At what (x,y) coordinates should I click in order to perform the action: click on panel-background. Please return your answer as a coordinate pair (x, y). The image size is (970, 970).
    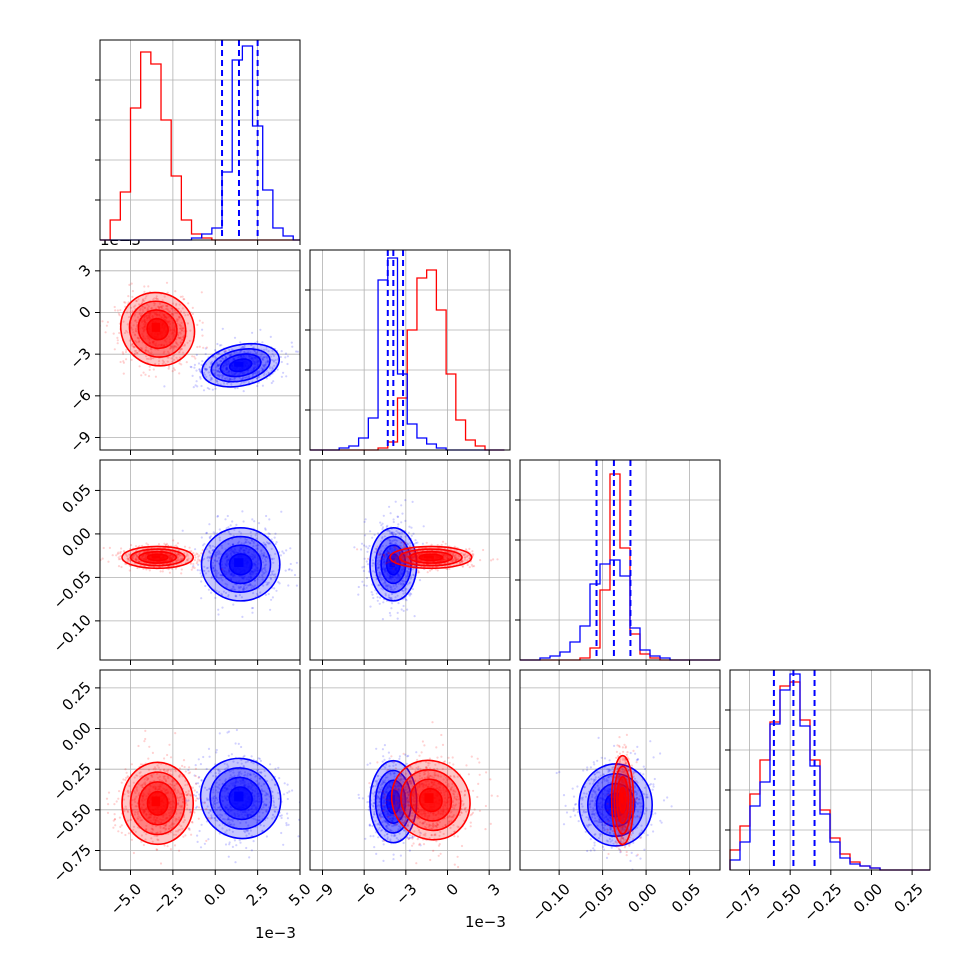
    Looking at the image, I should click on (200, 770).